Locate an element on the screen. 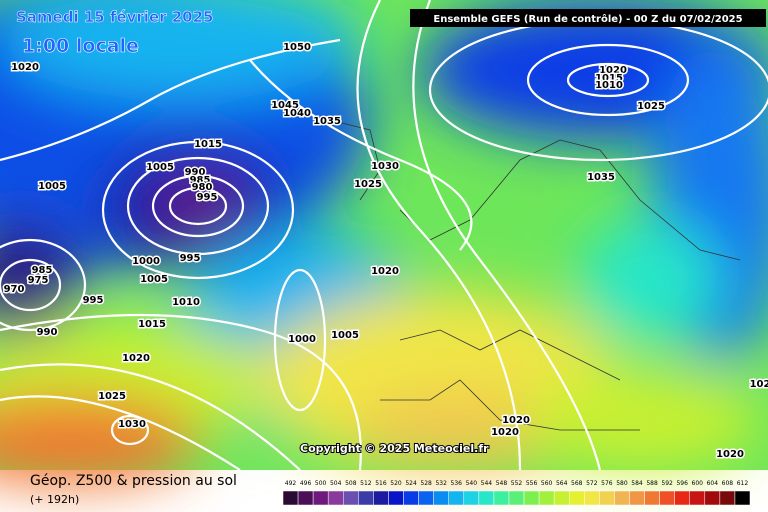 Image resolution: width=768 pixels, height=512 pixels. scale-label: 564 is located at coordinates (562, 483).